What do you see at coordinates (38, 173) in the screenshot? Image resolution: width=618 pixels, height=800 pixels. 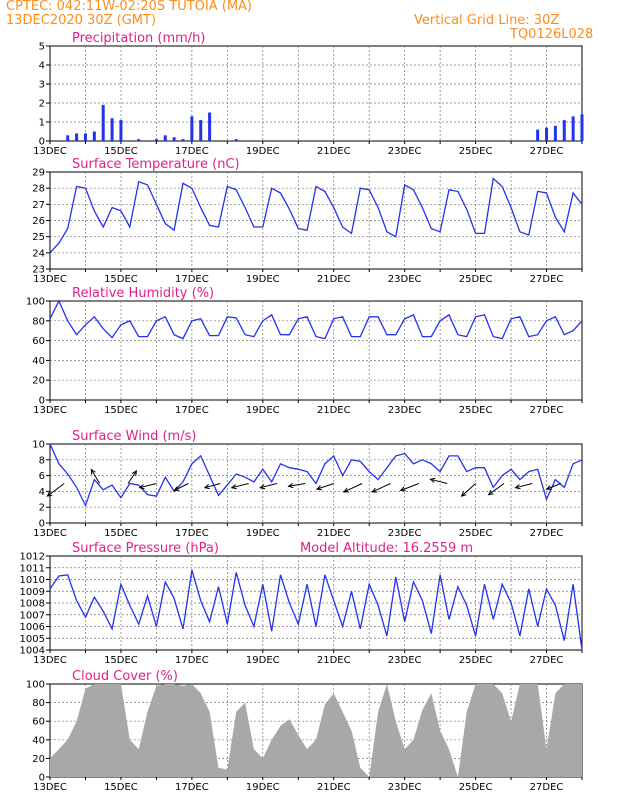 I see `temp-ytick-label: 29` at bounding box center [38, 173].